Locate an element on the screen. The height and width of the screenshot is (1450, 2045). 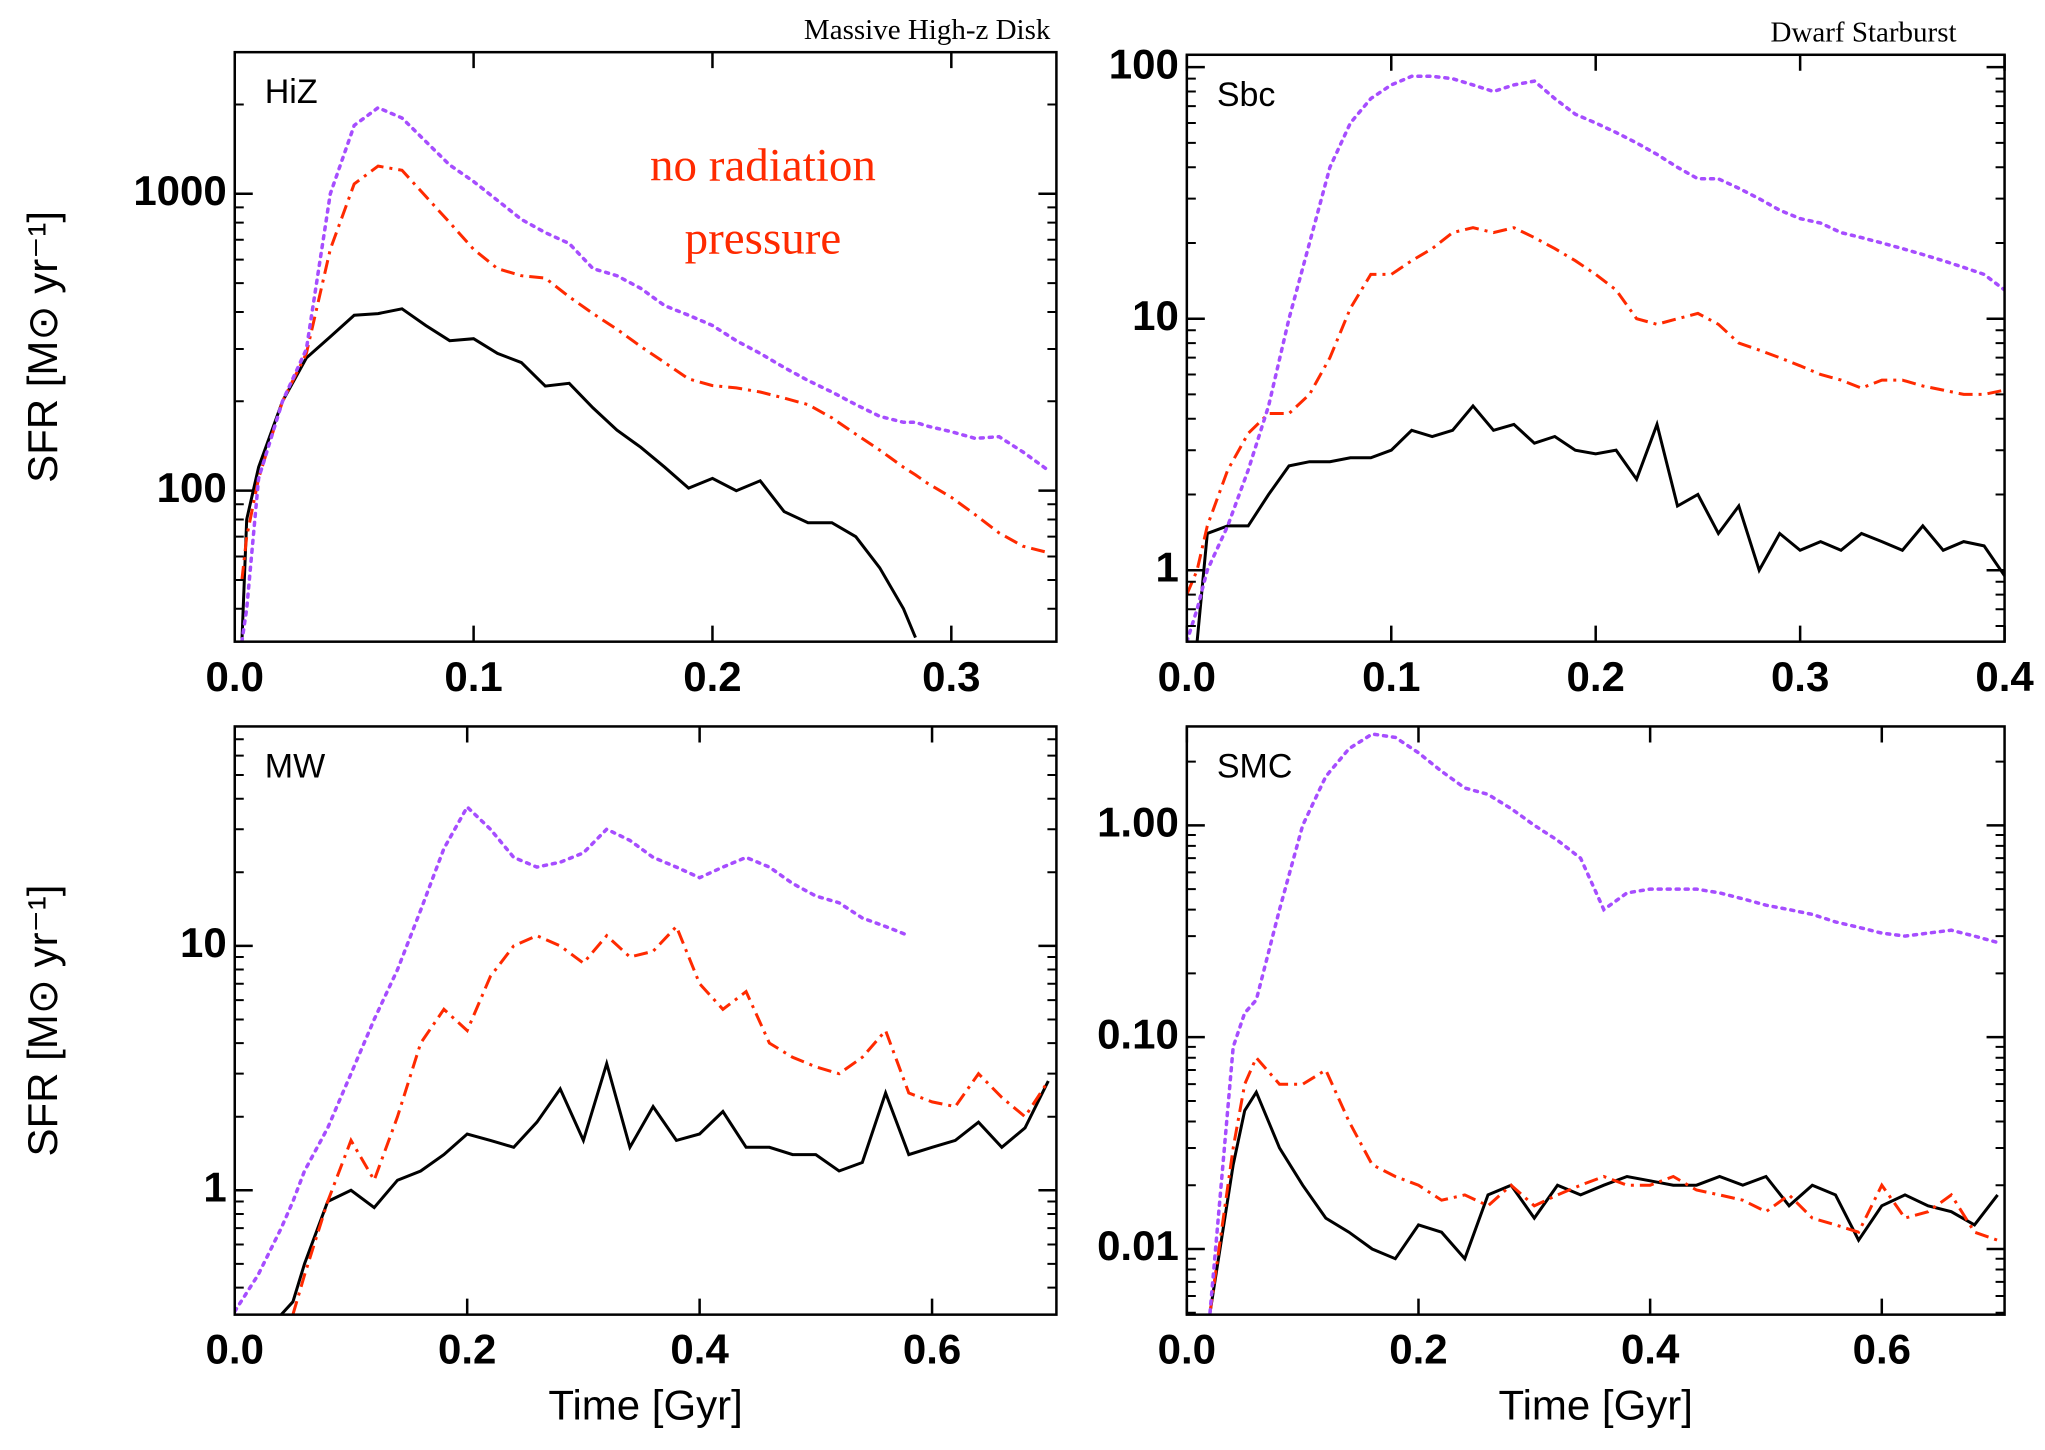
y-tick-label: 1000 is located at coordinates (179, 190).